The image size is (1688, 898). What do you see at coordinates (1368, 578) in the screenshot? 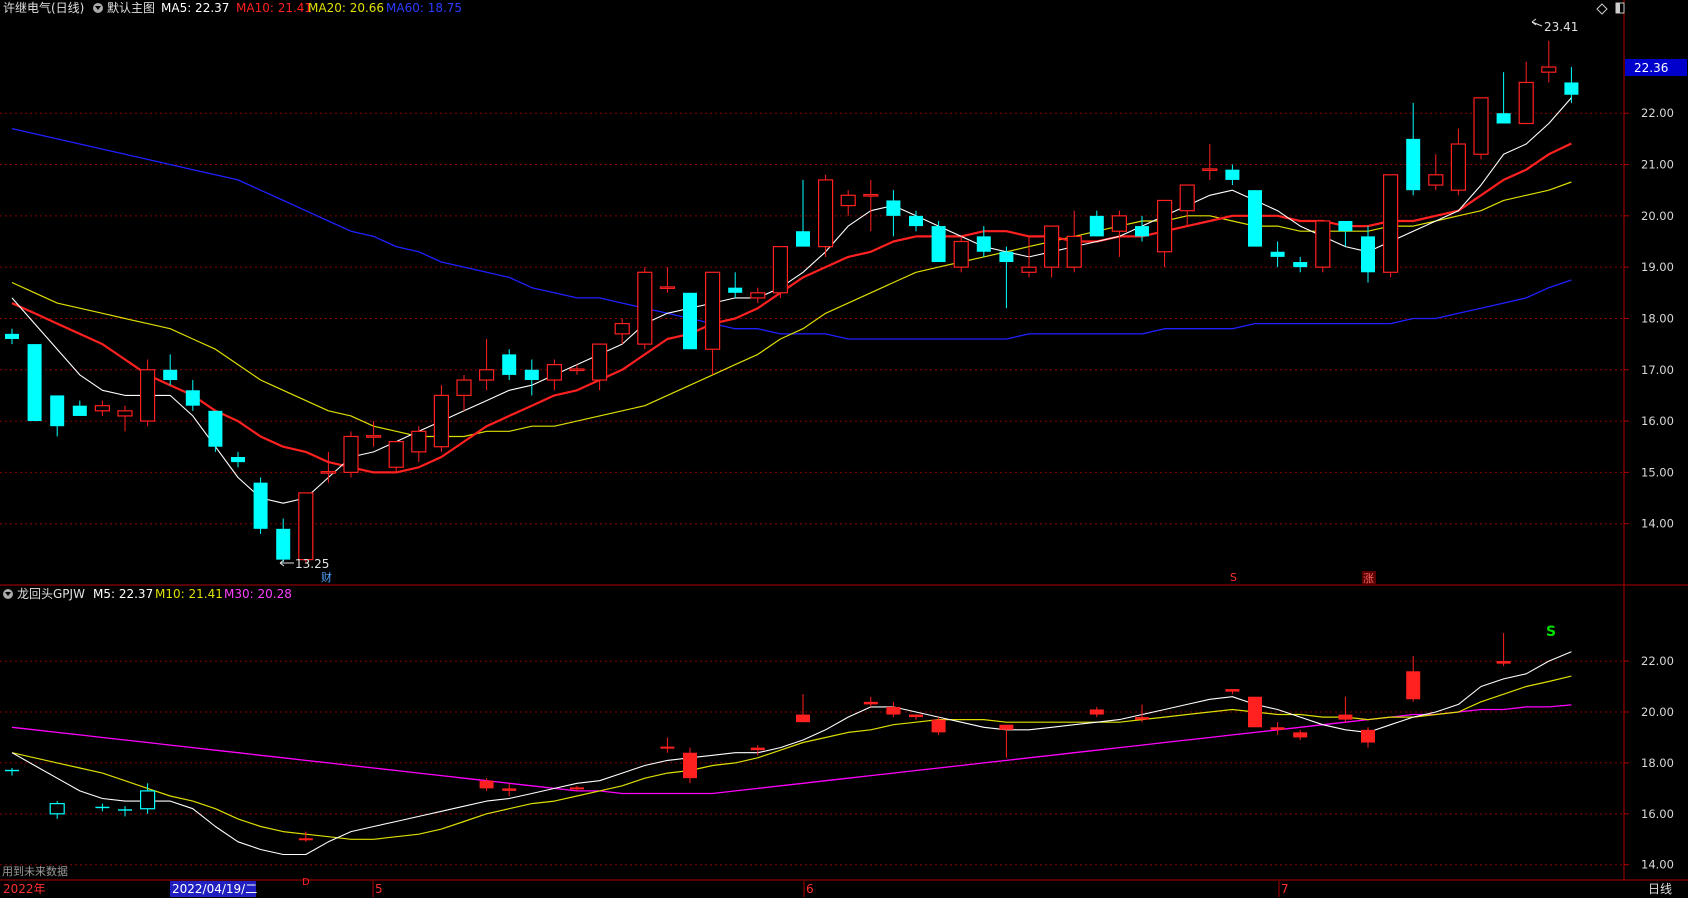
I see `event-marker-zhang: 涨` at bounding box center [1368, 578].